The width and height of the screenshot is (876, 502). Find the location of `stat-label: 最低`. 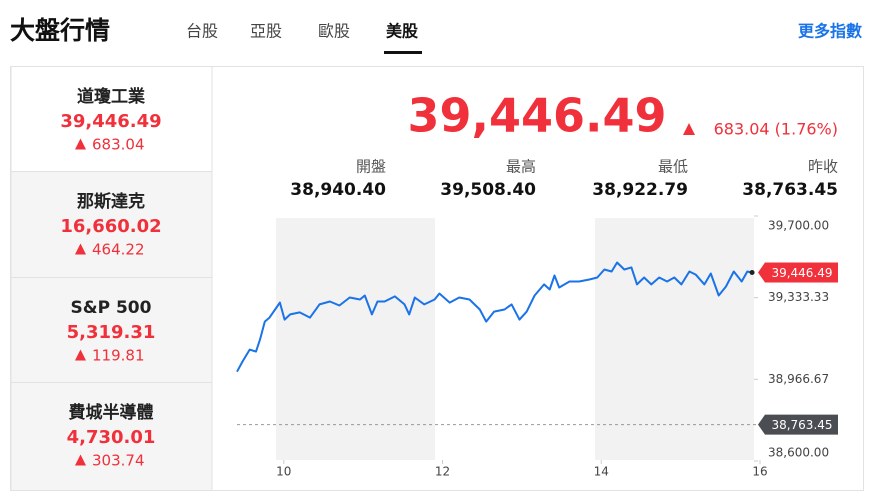

stat-label: 最低 is located at coordinates (673, 167).